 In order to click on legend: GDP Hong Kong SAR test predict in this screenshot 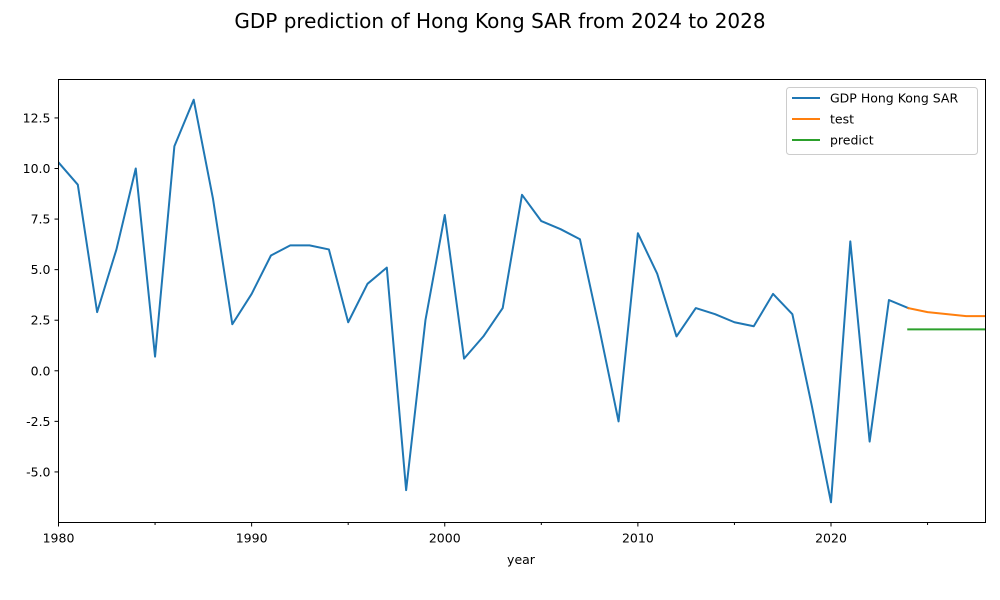, I will do `click(882, 121)`.